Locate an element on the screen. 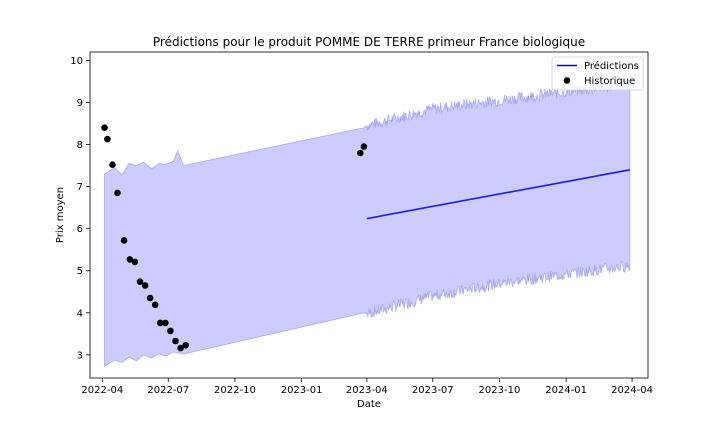  x-tick-label: 2023-01 is located at coordinates (302, 390).